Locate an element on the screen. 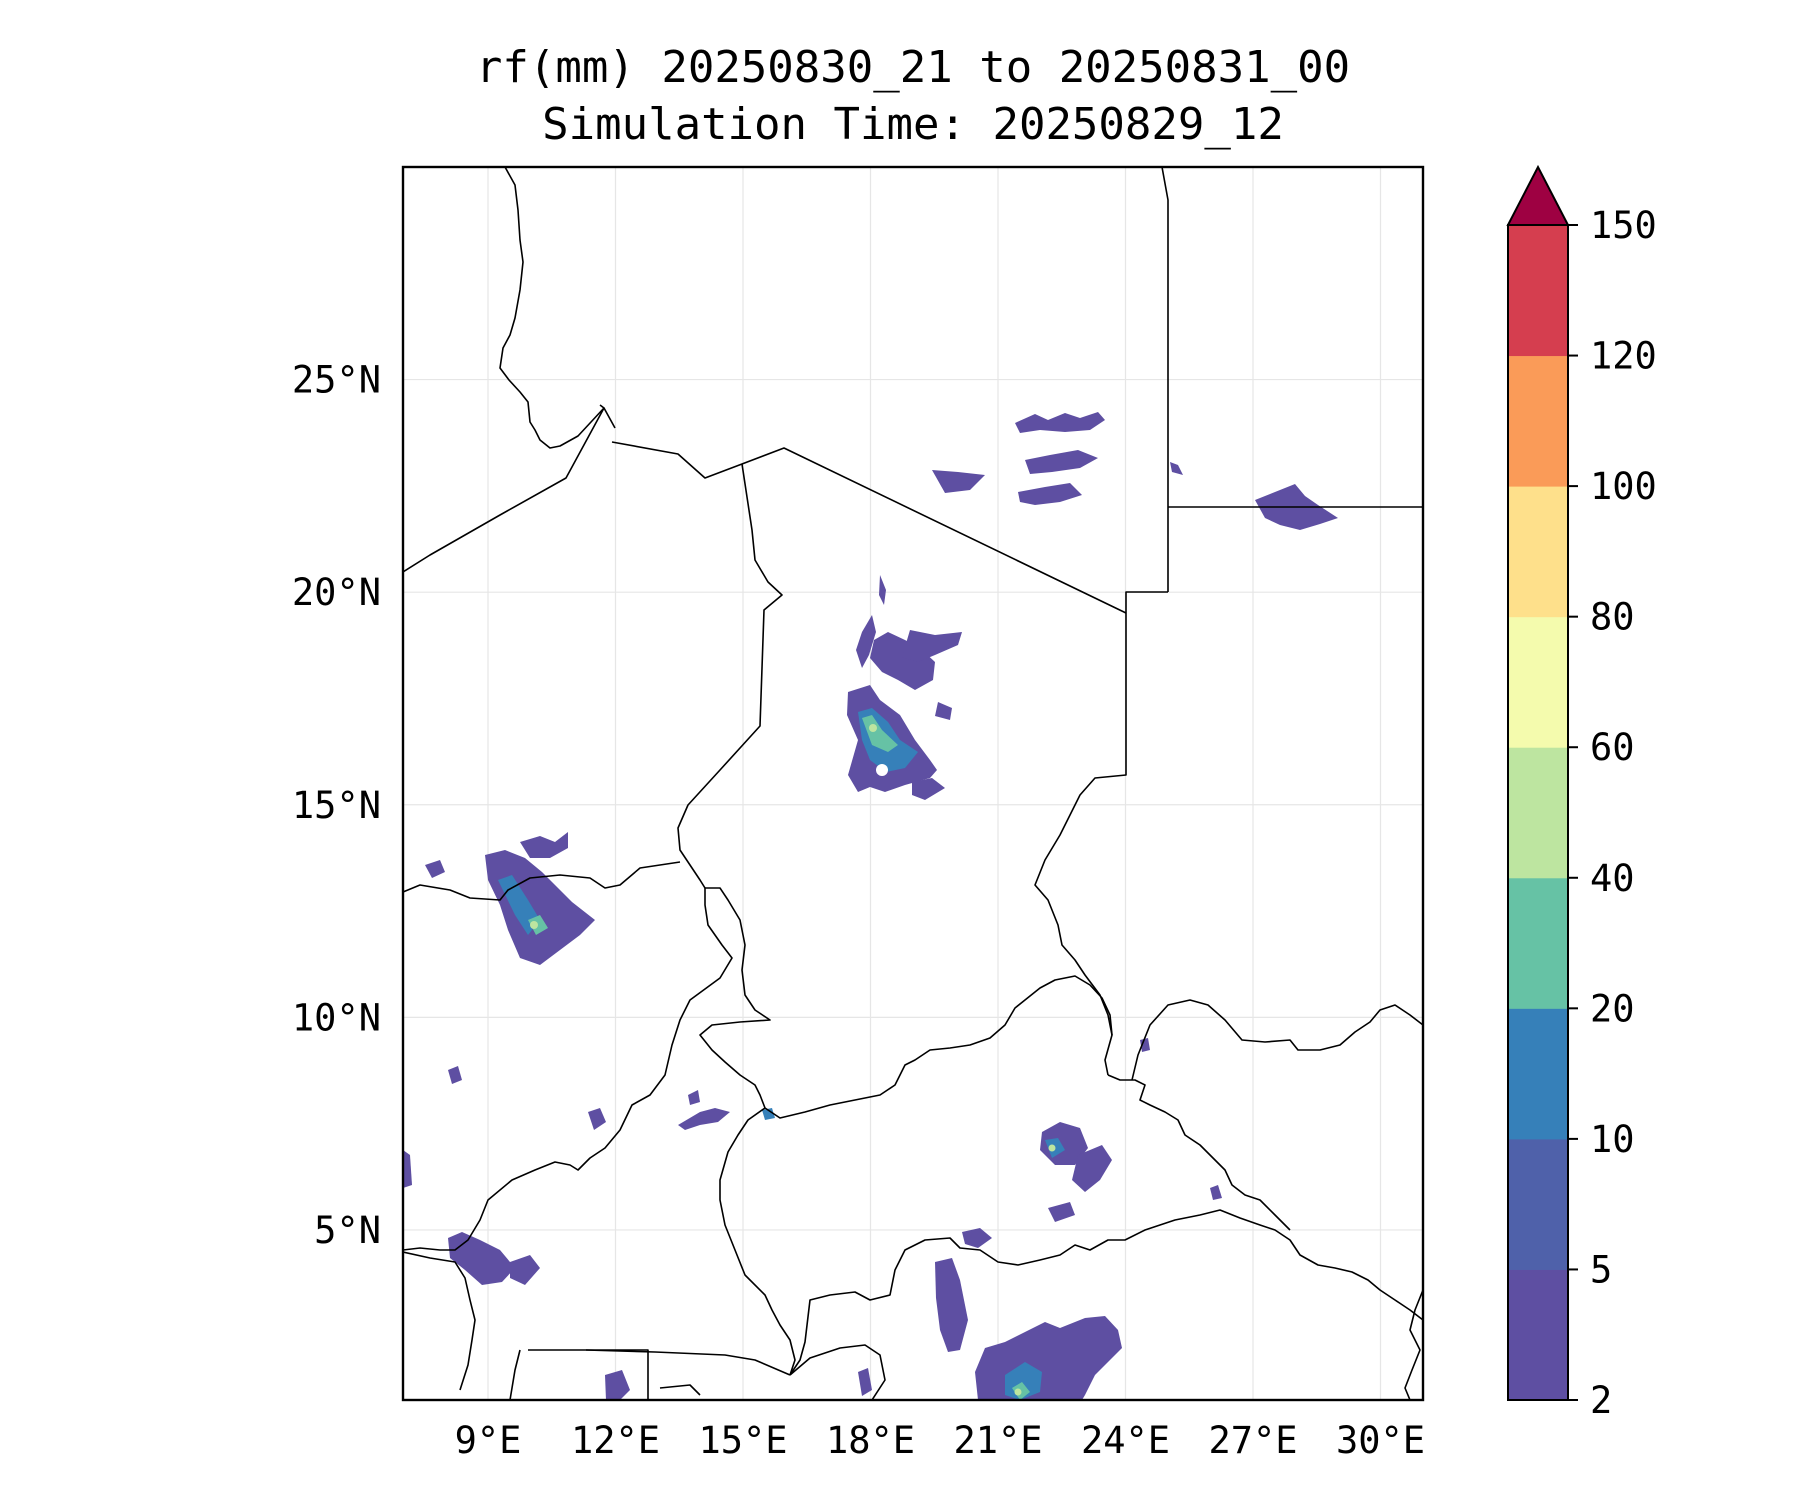 Image resolution: width=1800 pixels, height=1500 pixels. border-congo-drc is located at coordinates (837, 1372).